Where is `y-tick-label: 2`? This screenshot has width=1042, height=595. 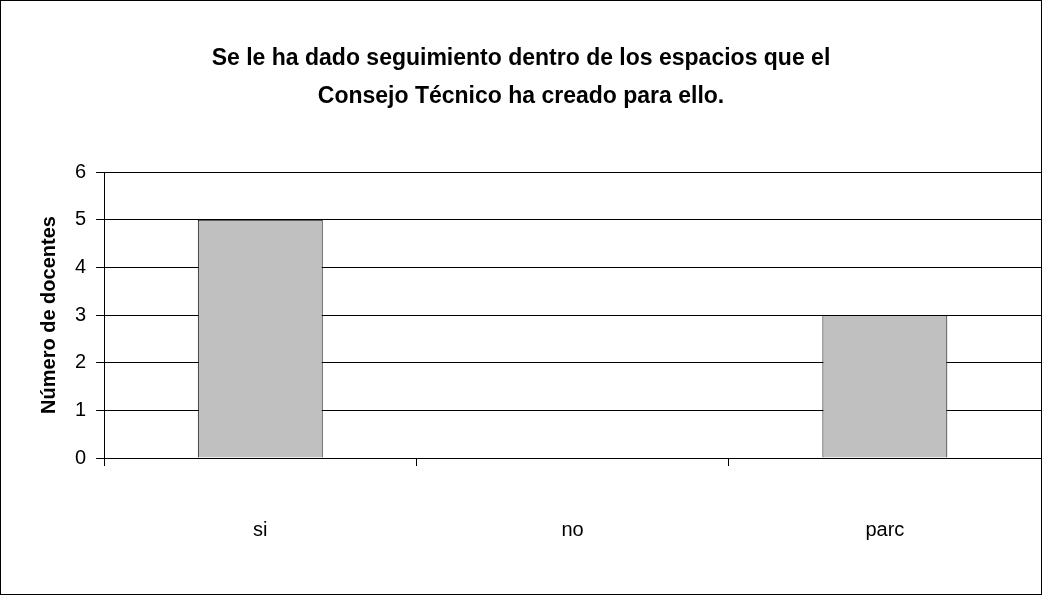 y-tick-label: 2 is located at coordinates (81, 361).